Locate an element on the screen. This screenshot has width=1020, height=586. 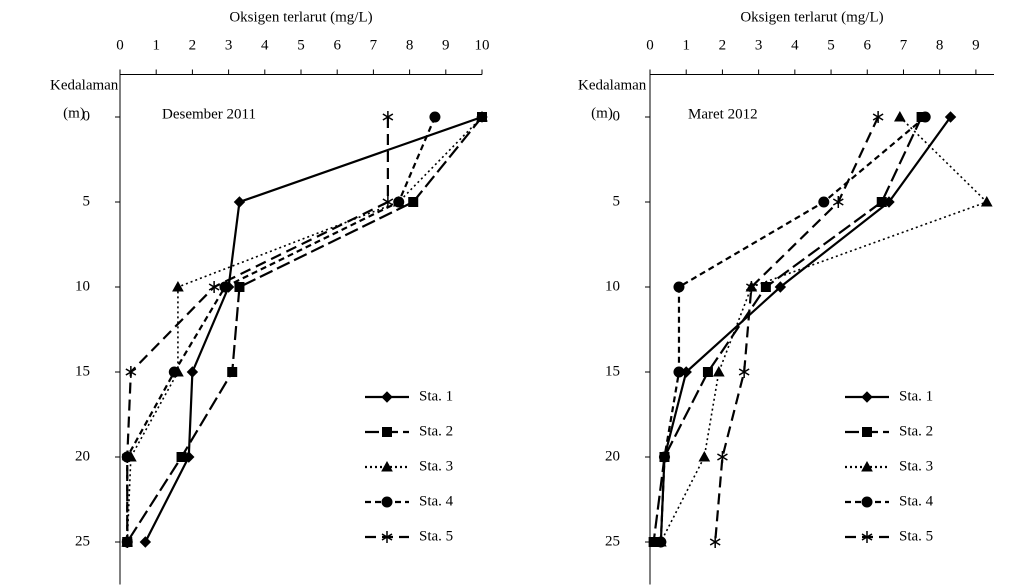
x-tick-label: 0 is located at coordinates (120, 45).